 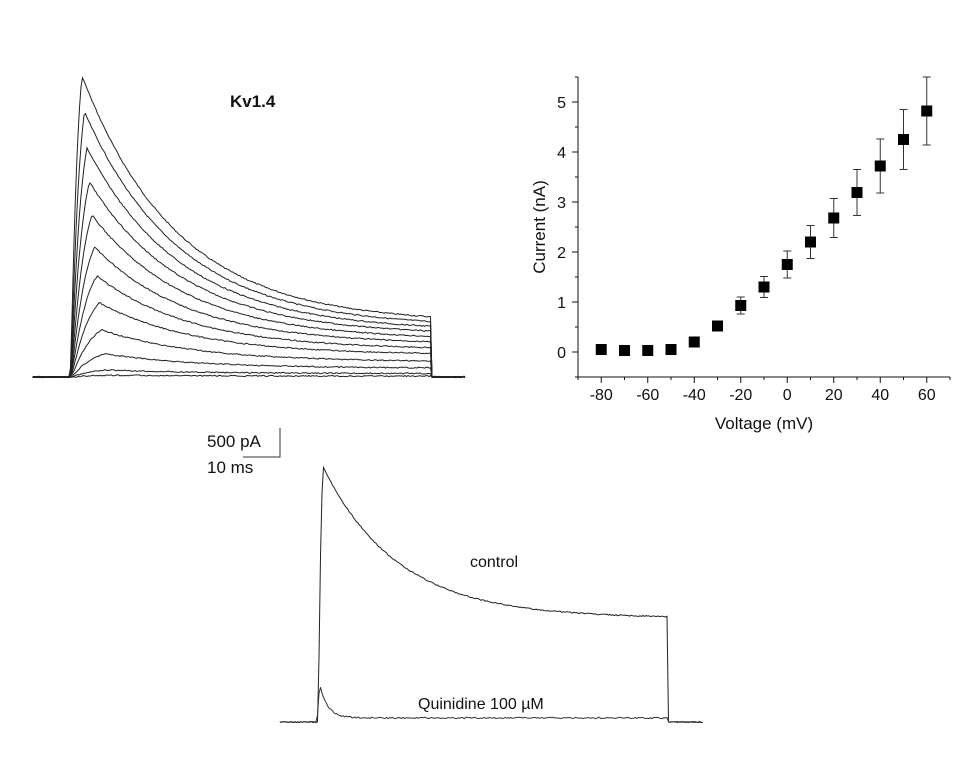 I want to click on scale-bar-time-label: 10 ms, so click(x=230, y=467).